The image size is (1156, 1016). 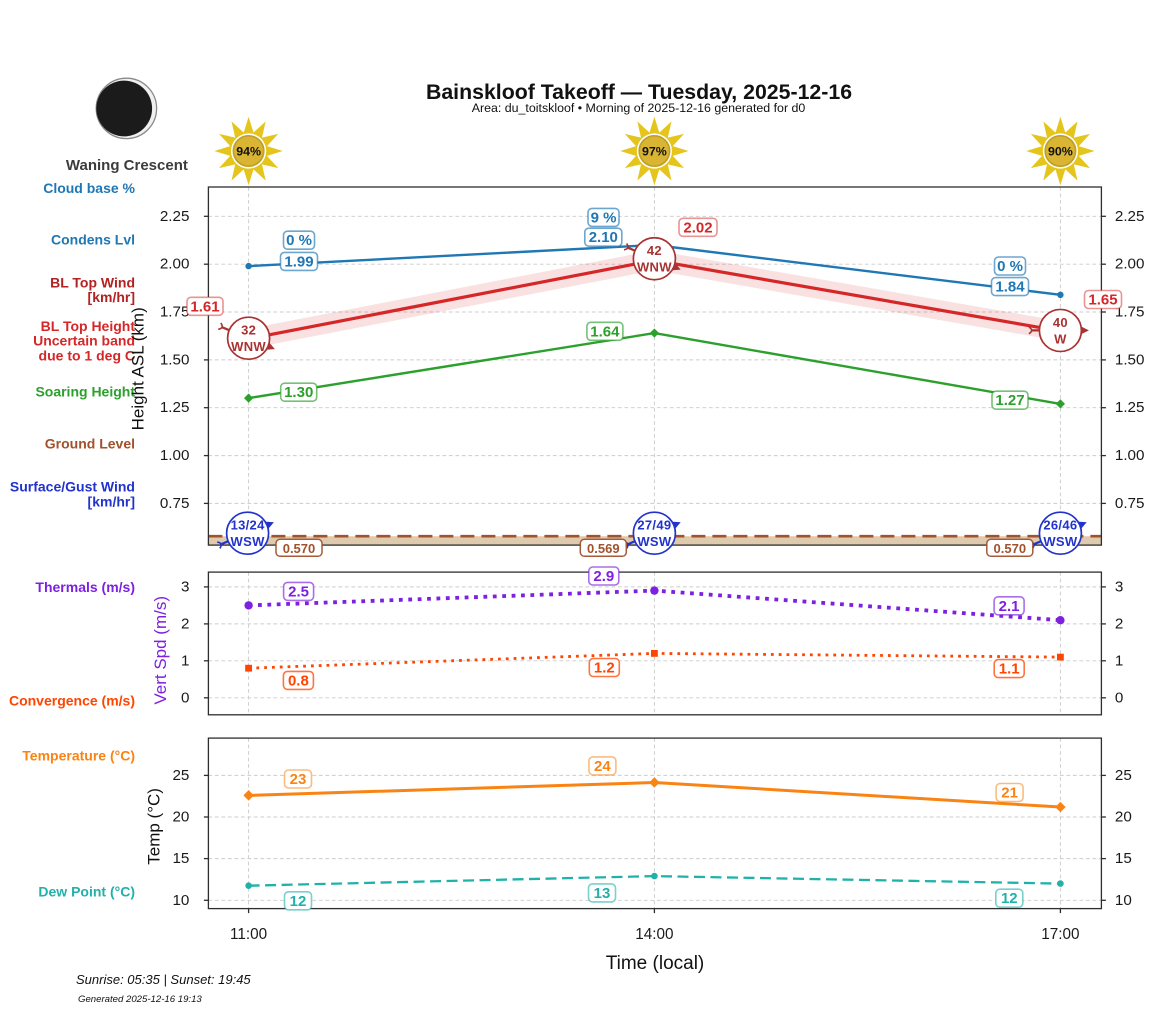 What do you see at coordinates (1060, 152) in the screenshot?
I see `svg-text: 90%` at bounding box center [1060, 152].